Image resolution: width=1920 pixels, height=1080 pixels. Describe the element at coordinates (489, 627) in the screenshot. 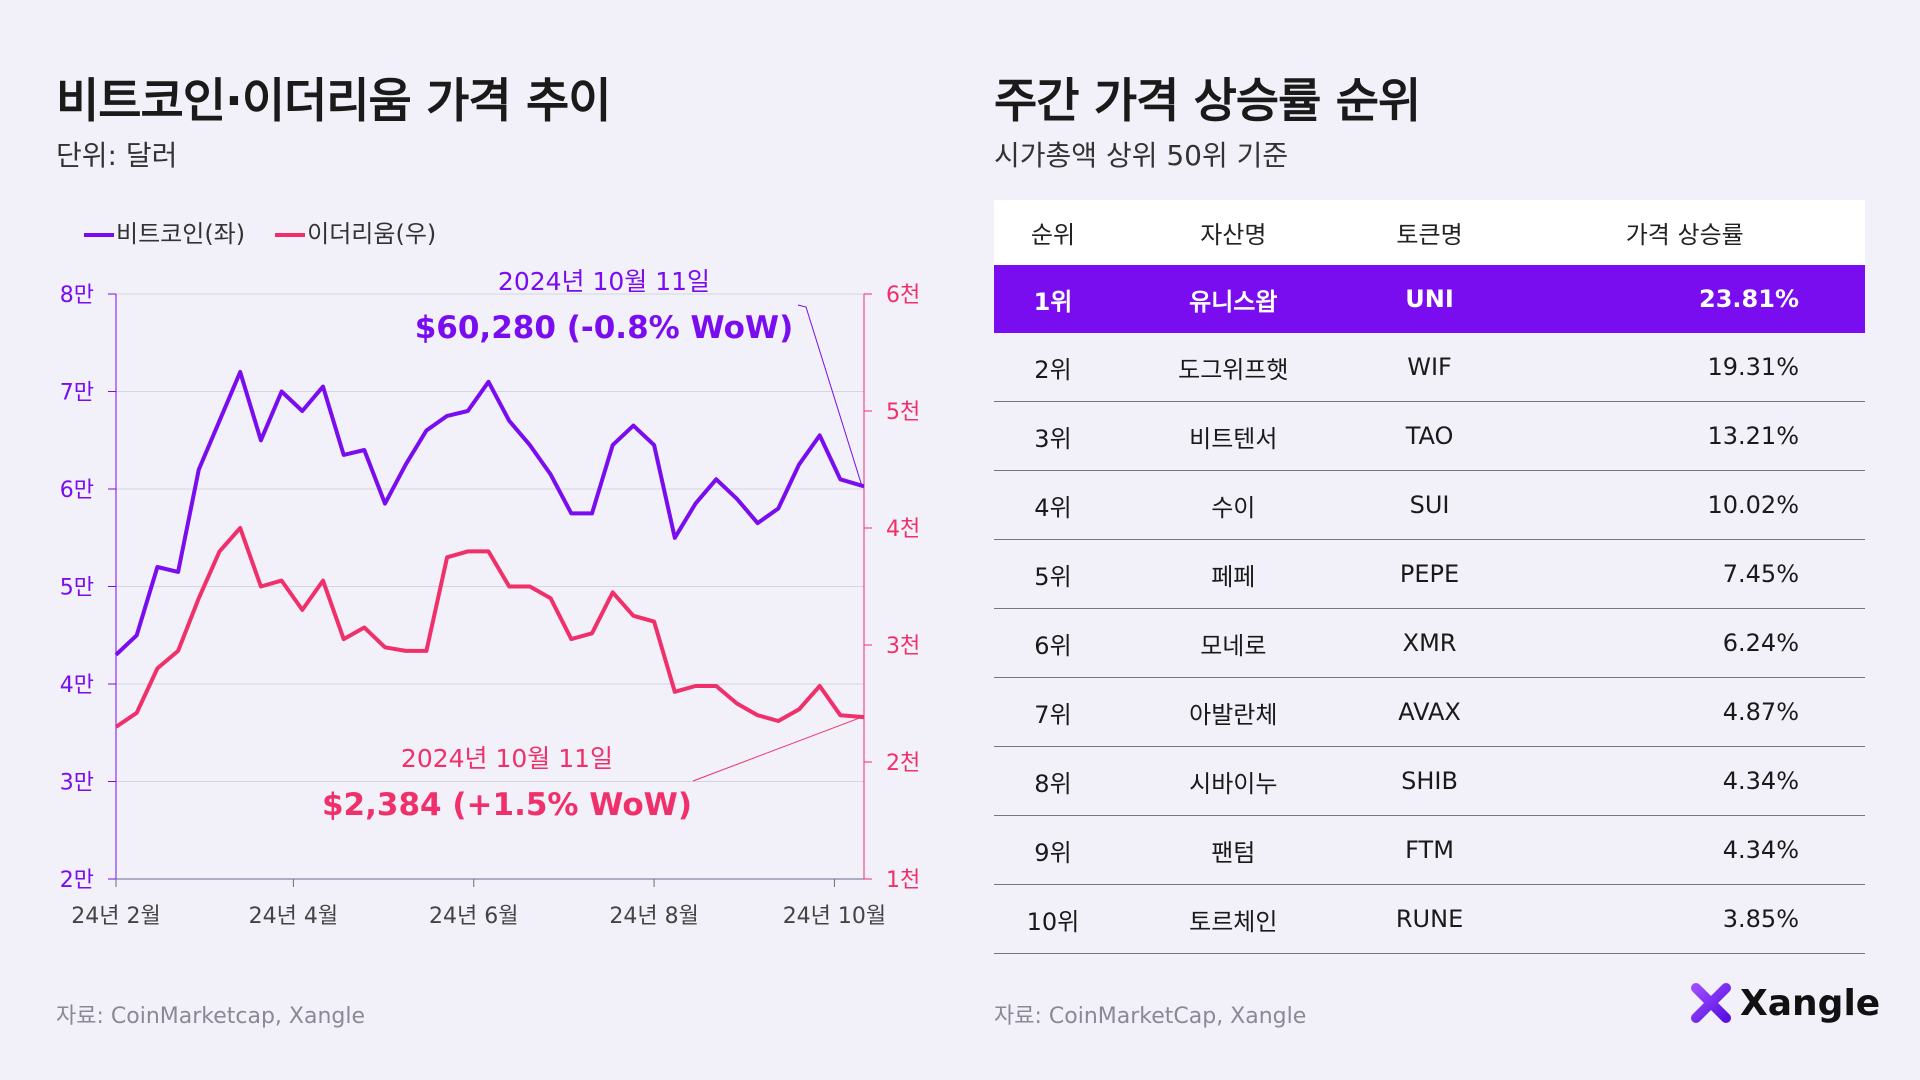

I see `series-line-eth` at that location.